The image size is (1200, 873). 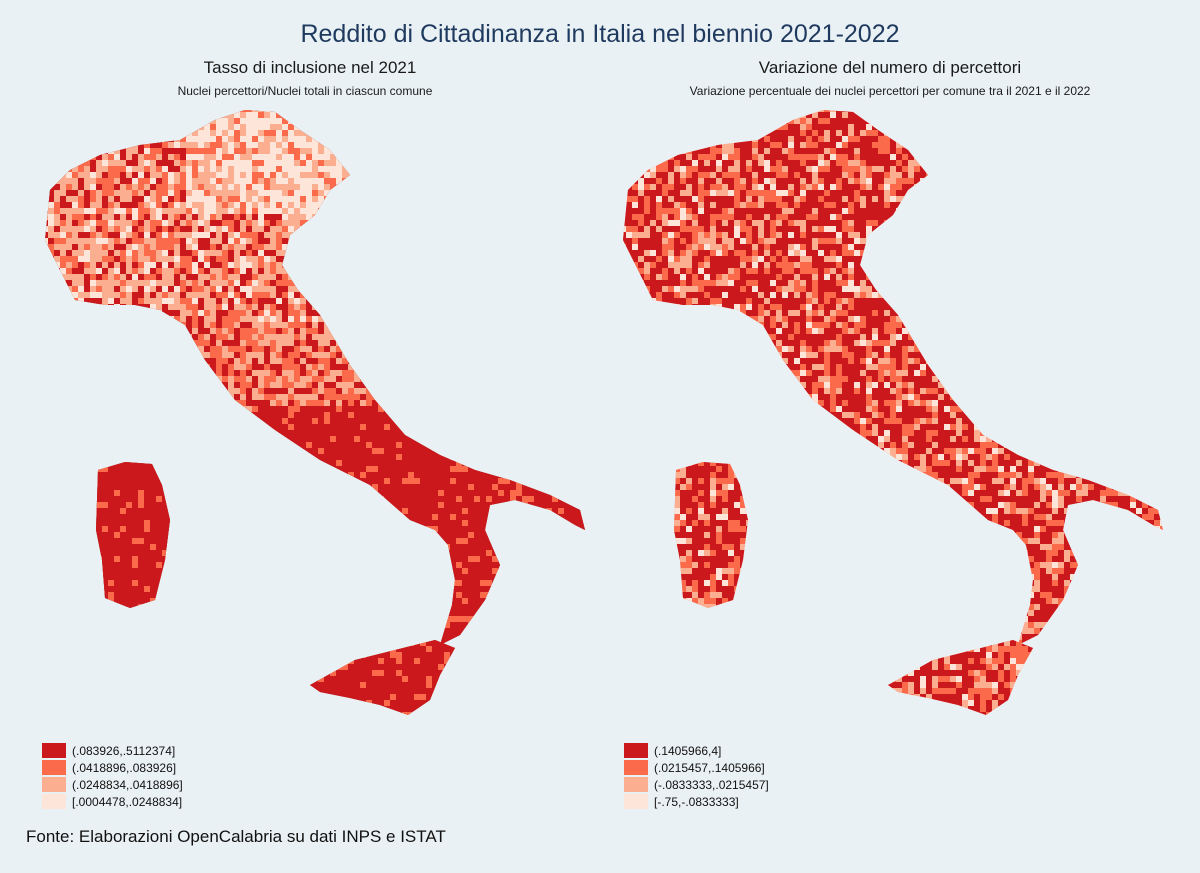 I want to click on legend-item: [.0004478,.0248834], so click(x=112, y=801).